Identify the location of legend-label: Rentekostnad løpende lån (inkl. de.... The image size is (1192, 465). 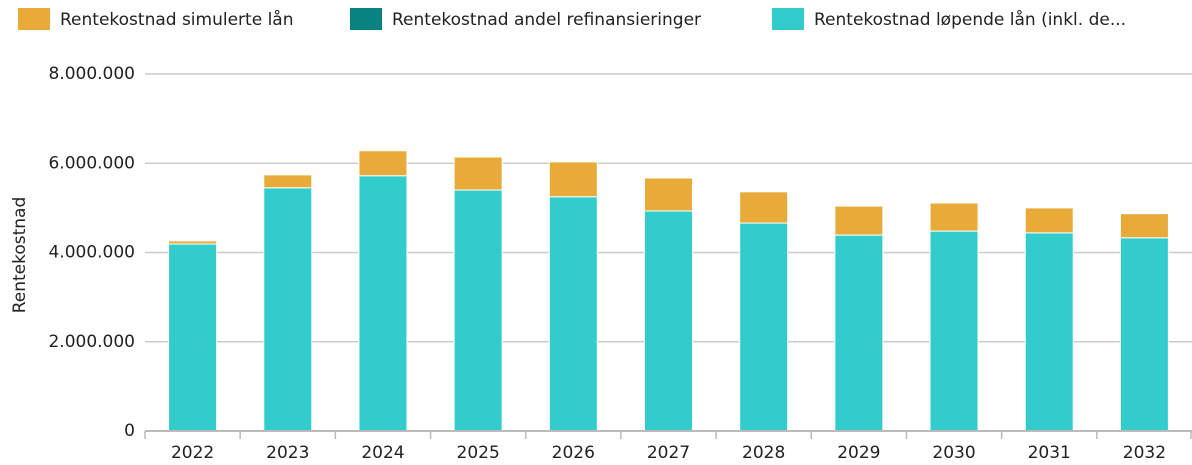
(970, 19).